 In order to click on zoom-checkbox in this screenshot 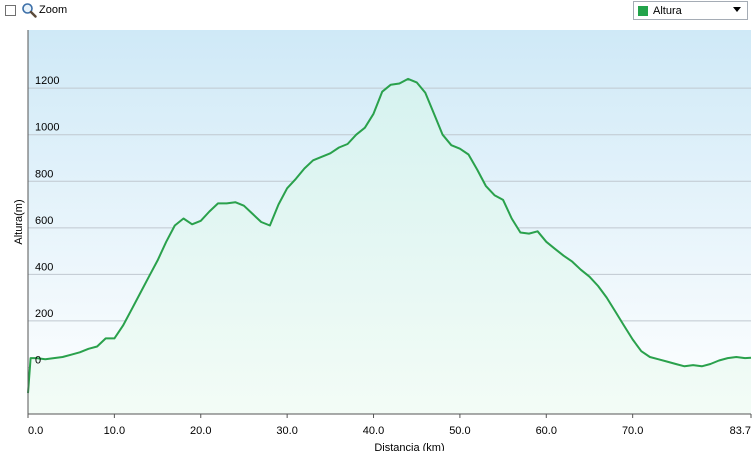, I will do `click(10, 10)`.